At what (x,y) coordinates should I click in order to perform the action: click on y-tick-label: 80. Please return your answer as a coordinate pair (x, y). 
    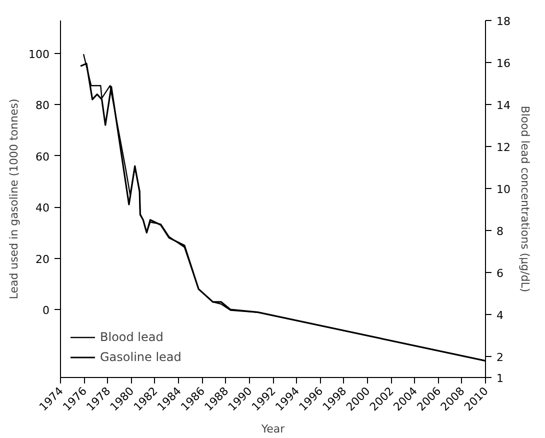
    Looking at the image, I should click on (43, 105).